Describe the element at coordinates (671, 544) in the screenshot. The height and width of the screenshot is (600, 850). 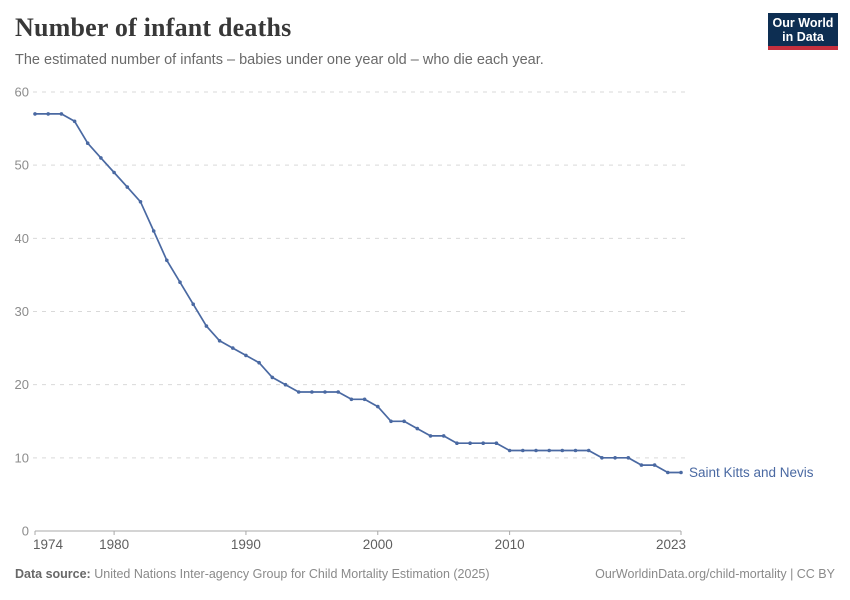
I see `svg-text: 2023` at that location.